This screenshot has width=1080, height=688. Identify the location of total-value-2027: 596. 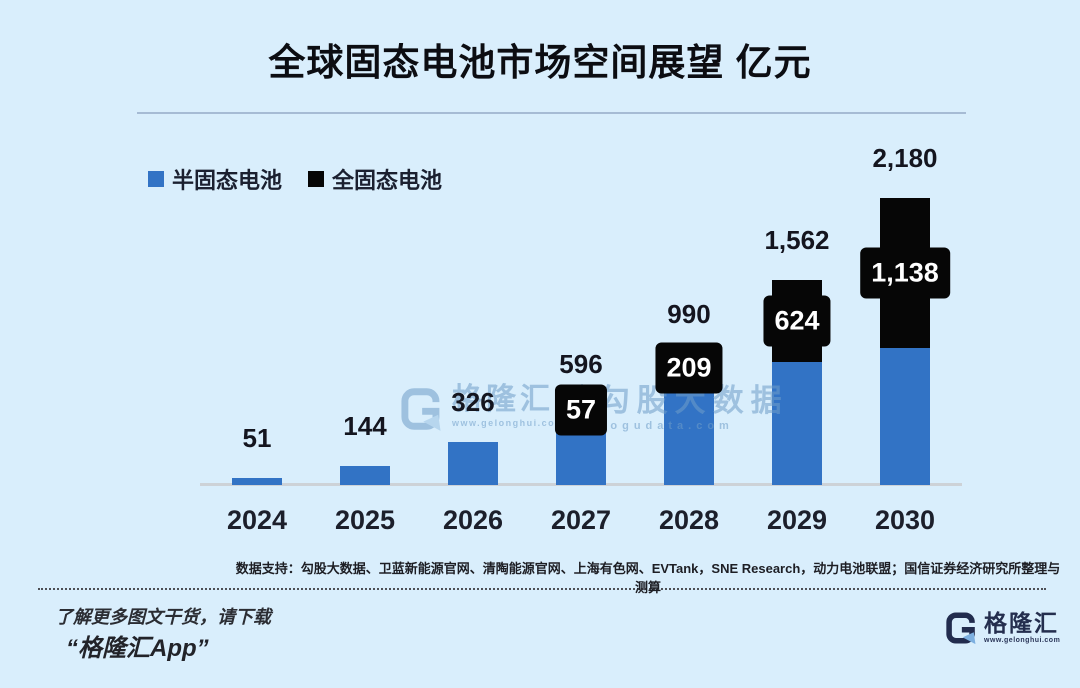
(581, 364).